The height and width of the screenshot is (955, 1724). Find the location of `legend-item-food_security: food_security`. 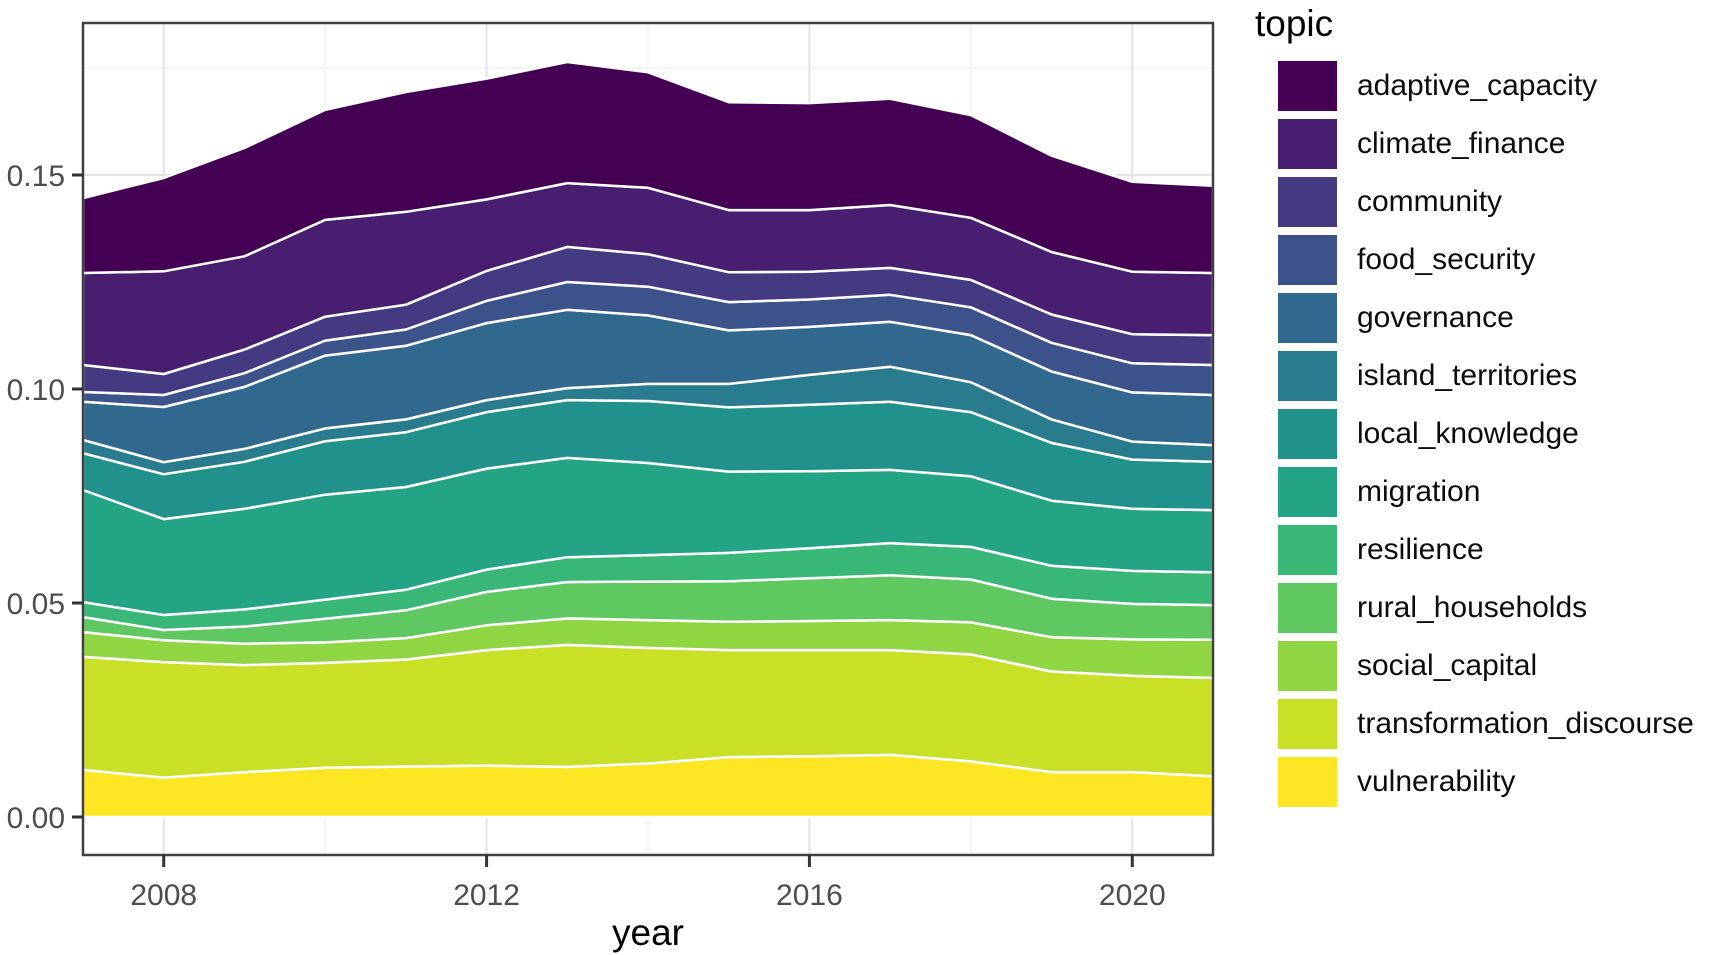

legend-item-food_security: food_security is located at coordinates (1501, 259).